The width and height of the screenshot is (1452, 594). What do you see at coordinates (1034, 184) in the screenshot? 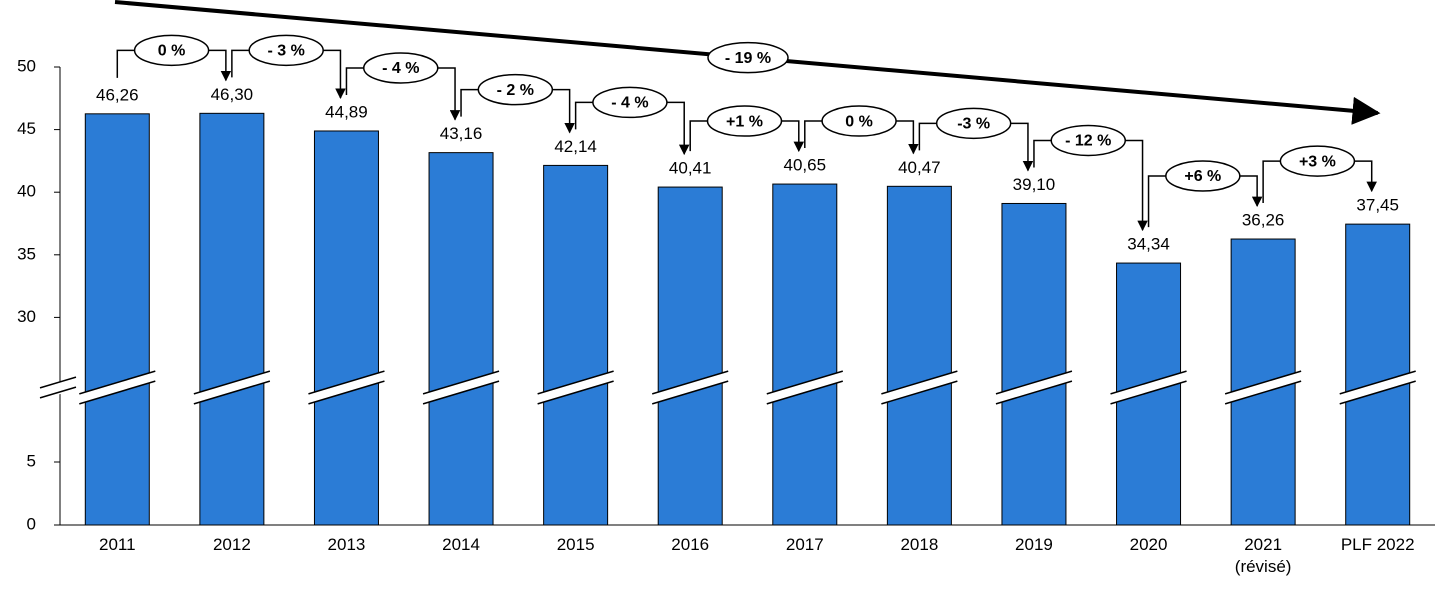
I see `value-label: 39,10` at bounding box center [1034, 184].